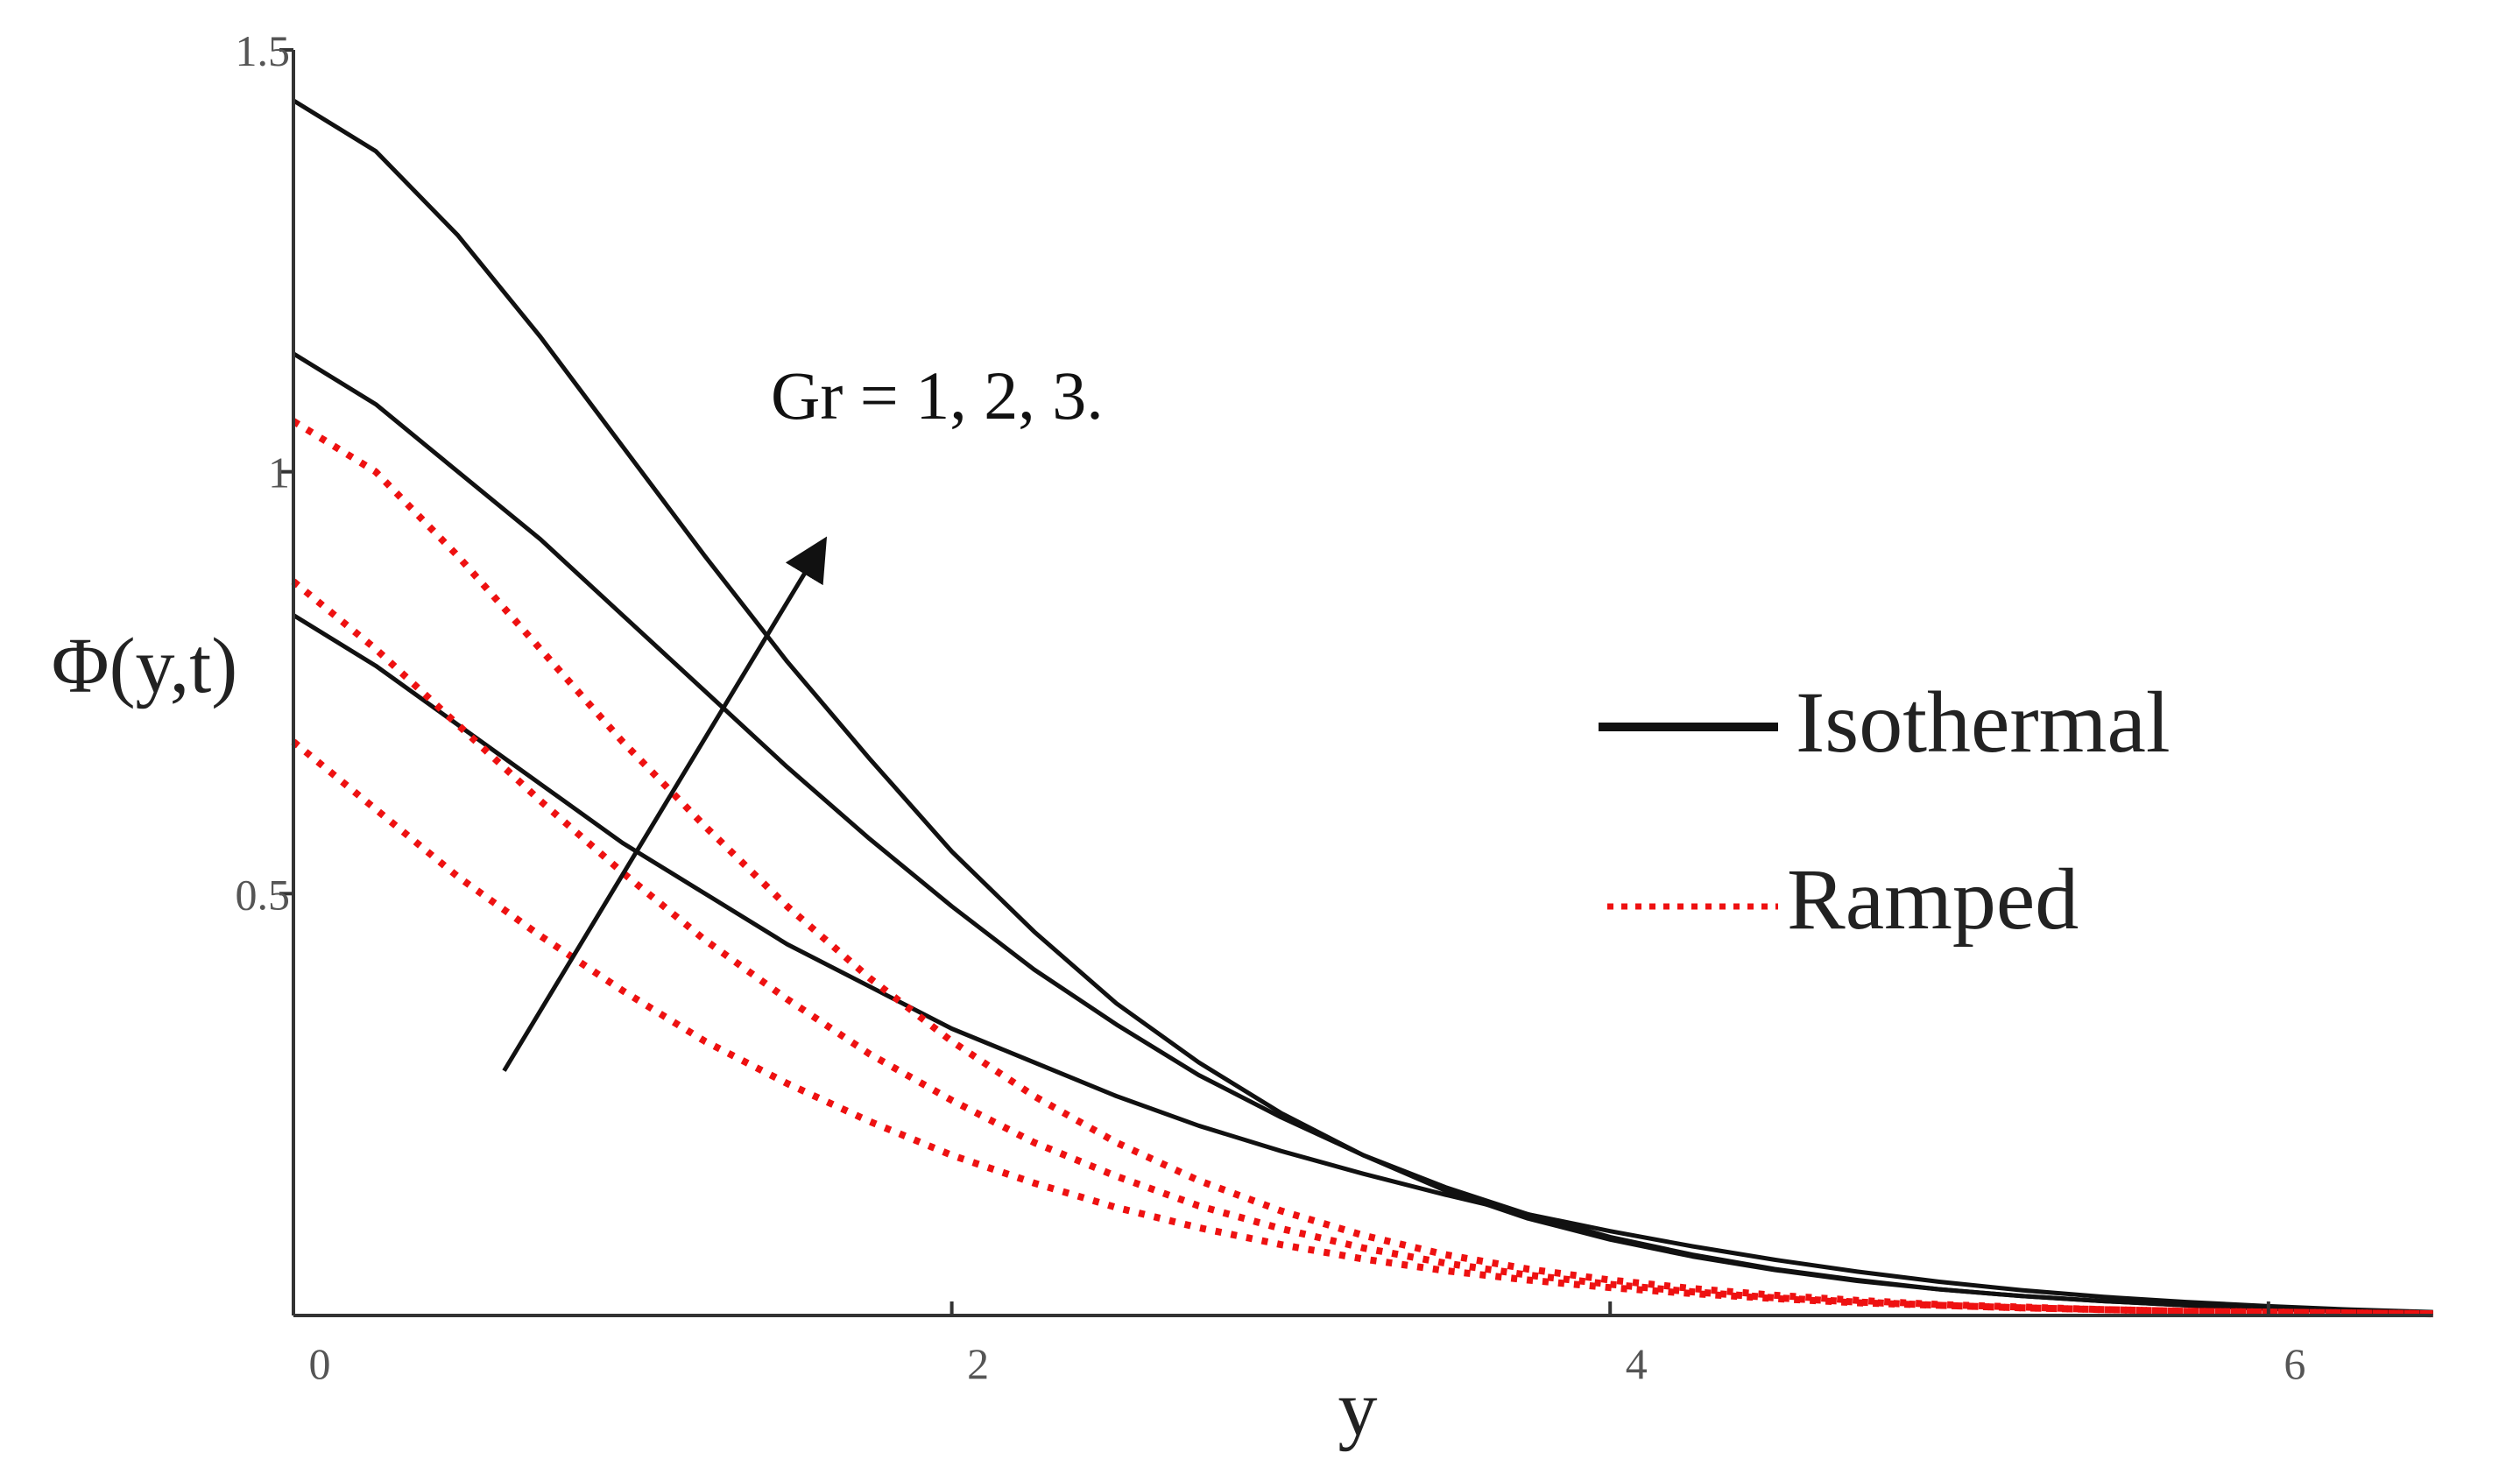  Describe the element at coordinates (263, 895) in the screenshot. I see `y-tick-label: 0.5` at that location.